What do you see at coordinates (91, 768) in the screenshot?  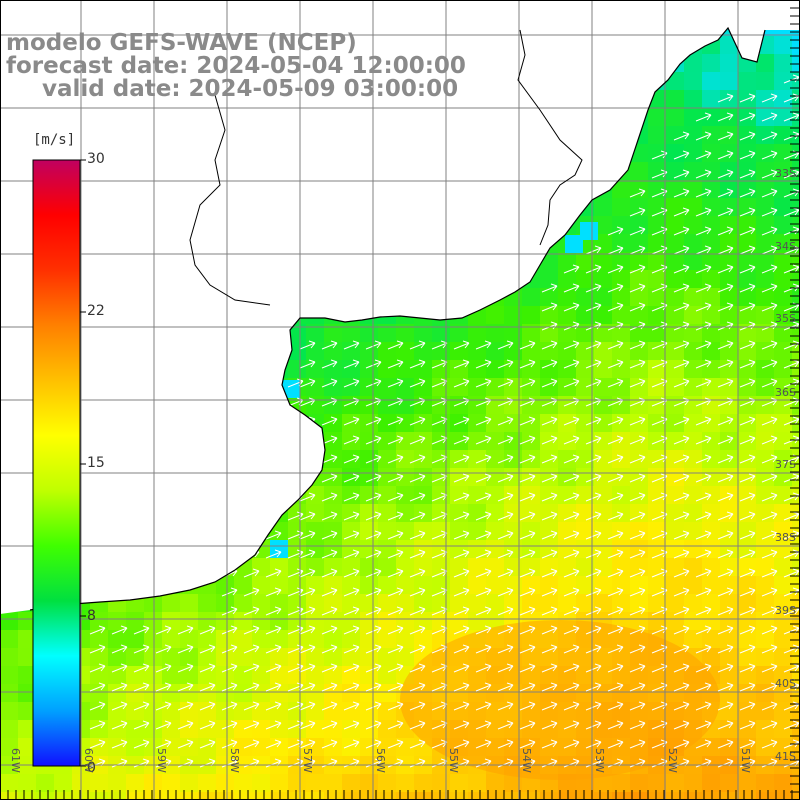 I see `colorbar-tick-0: 0` at bounding box center [91, 768].